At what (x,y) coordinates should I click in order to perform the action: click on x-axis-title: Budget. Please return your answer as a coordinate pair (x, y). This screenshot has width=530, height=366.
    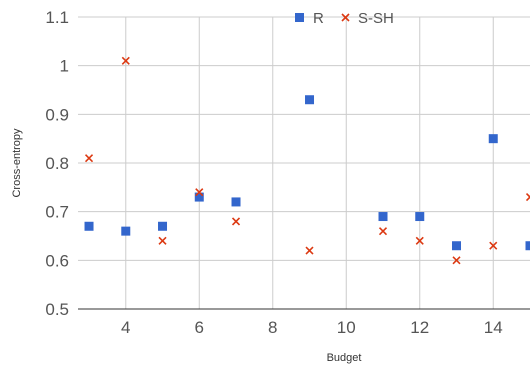
    Looking at the image, I should click on (344, 358).